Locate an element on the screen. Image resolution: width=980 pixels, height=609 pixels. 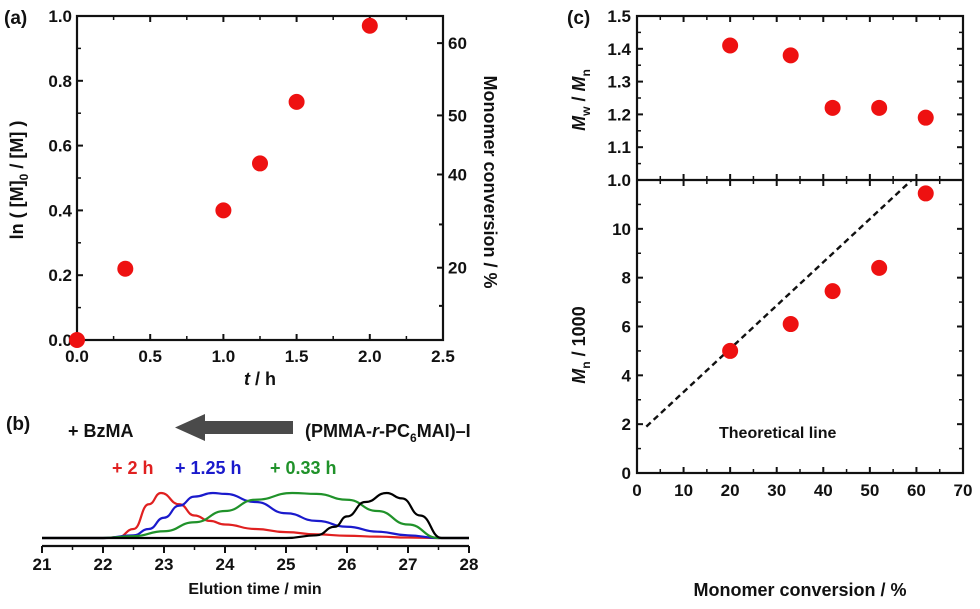
x-axis-title-italic: t is located at coordinates (247, 379).